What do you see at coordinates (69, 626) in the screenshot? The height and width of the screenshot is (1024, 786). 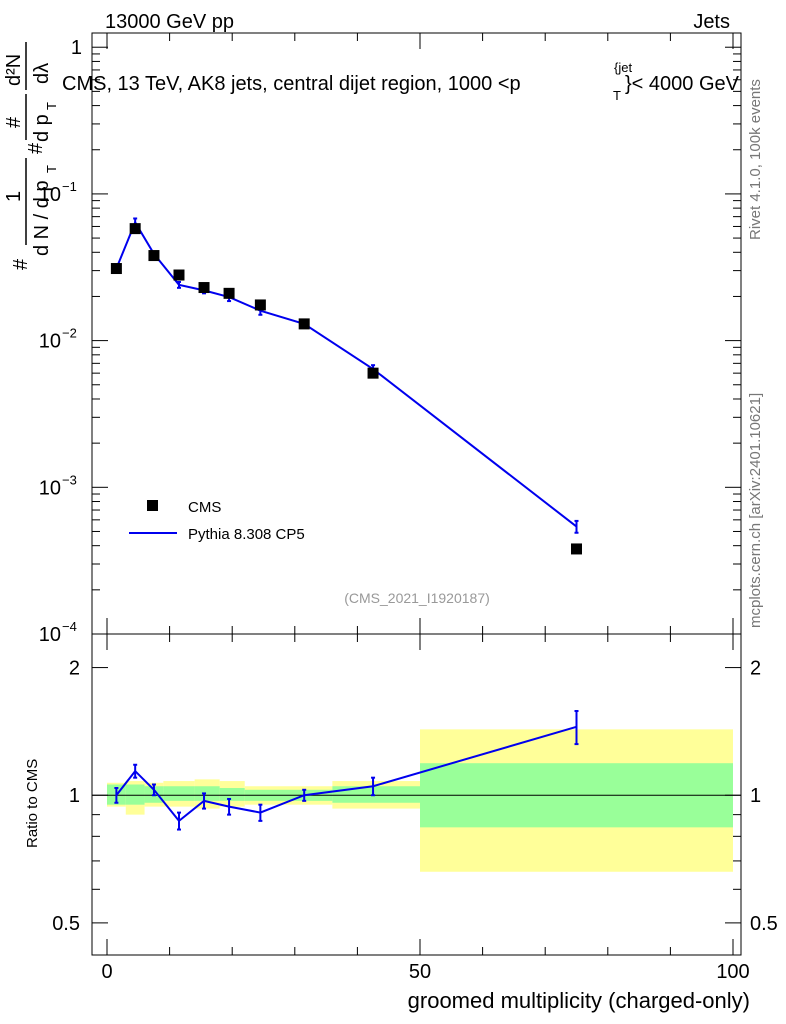 I see `main-y-tick-exponent: −4` at bounding box center [69, 626].